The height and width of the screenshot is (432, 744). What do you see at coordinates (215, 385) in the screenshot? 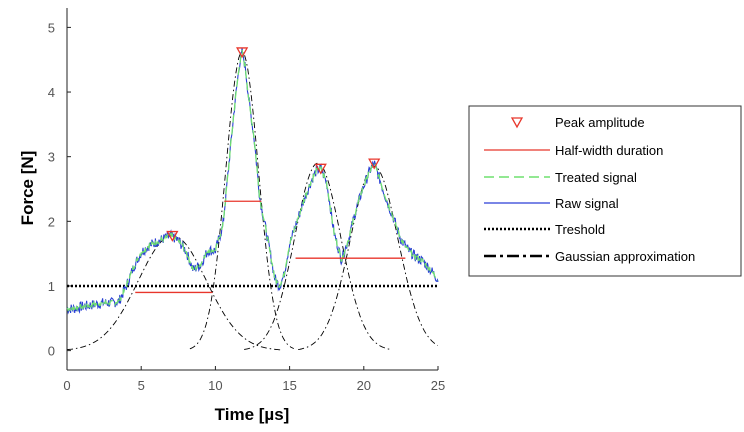
I see `x-tick-label-2: 10` at bounding box center [215, 385].